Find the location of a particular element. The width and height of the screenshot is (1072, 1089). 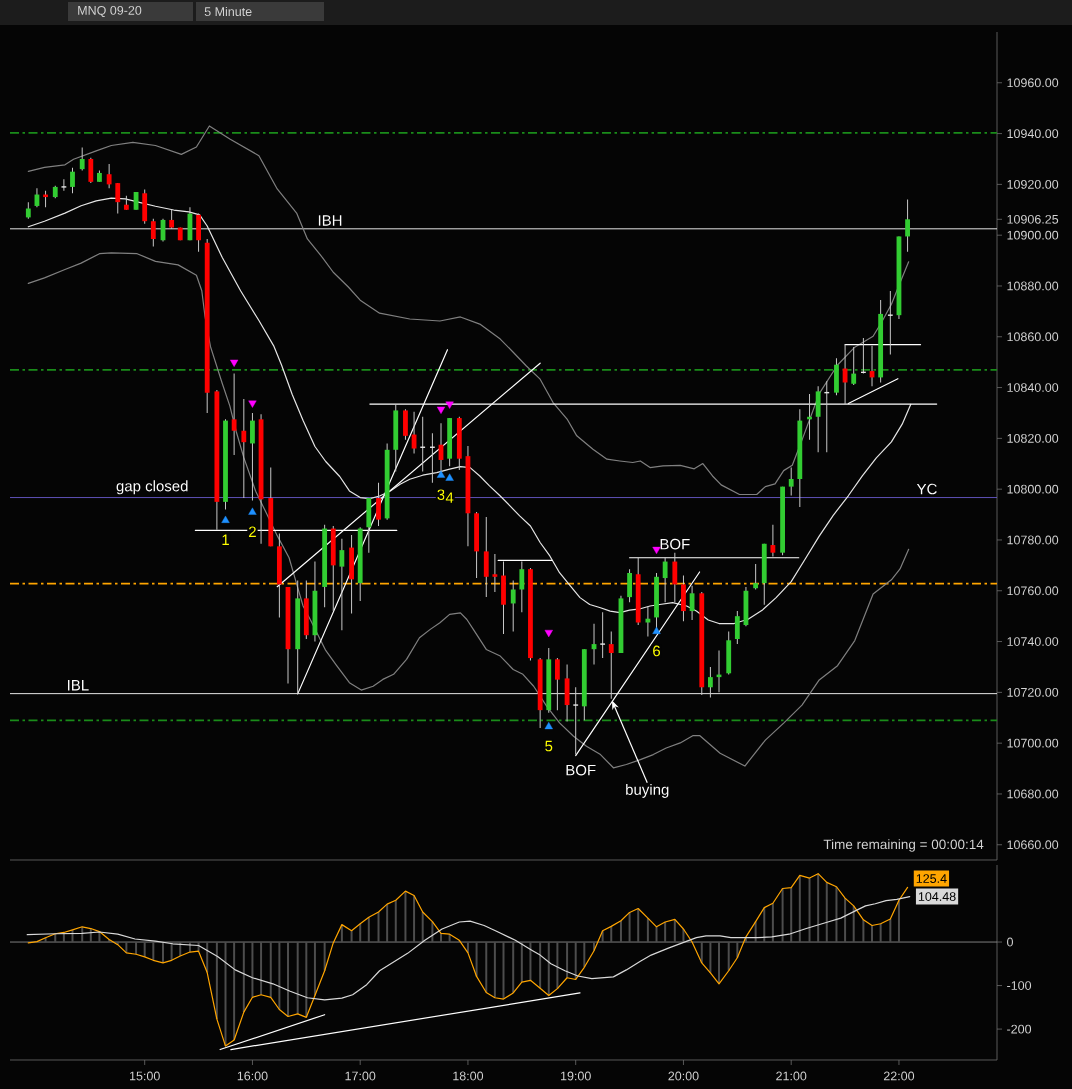

annotation: Time remaining = 00:00:14 is located at coordinates (903, 845).